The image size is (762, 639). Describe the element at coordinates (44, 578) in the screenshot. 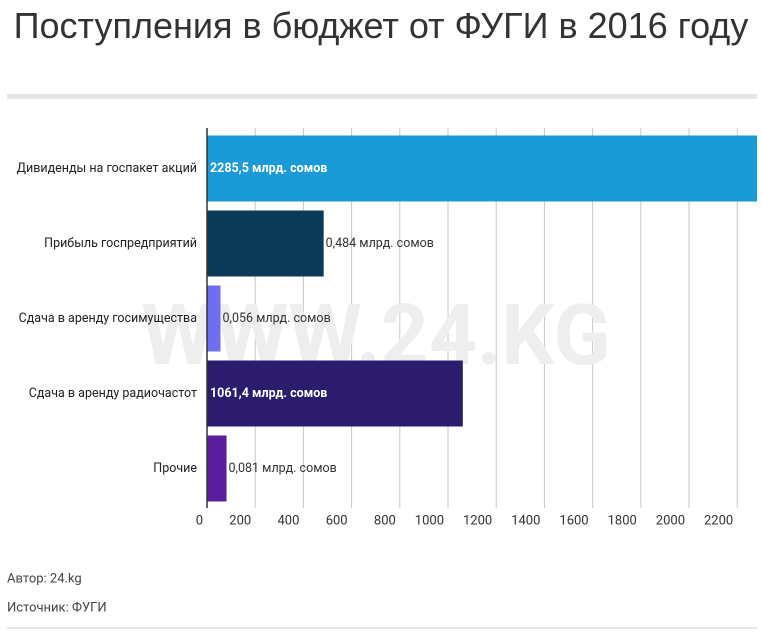

I see `author: Автор: 24.kg` at that location.